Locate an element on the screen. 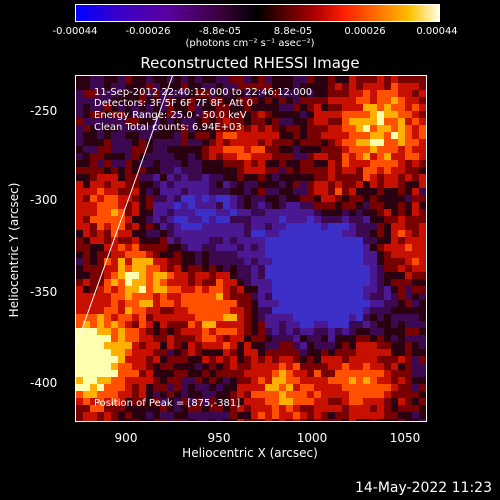 This screenshot has width=500, height=500. y-tick-label: -250 is located at coordinates (44, 111).